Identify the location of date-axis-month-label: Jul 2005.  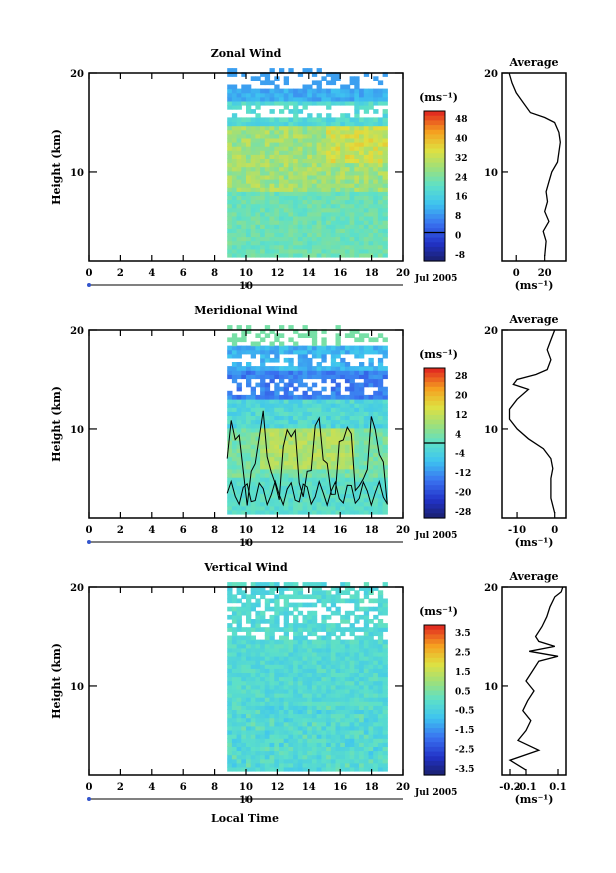
(435, 793).